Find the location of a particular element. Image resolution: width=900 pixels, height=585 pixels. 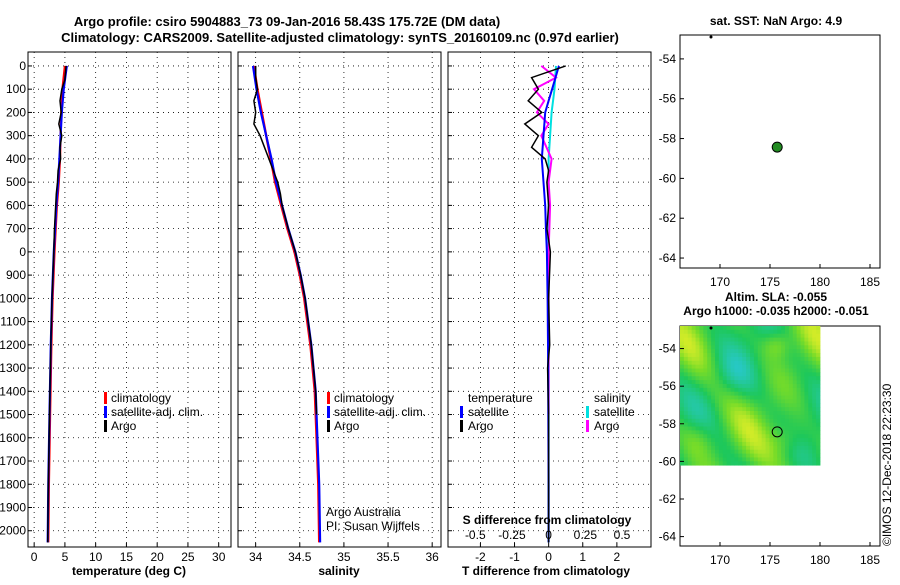

sla-map-ticks: 170 175 180 185 -54 -56 -58 -60 -62 -64 is located at coordinates (770, 454).